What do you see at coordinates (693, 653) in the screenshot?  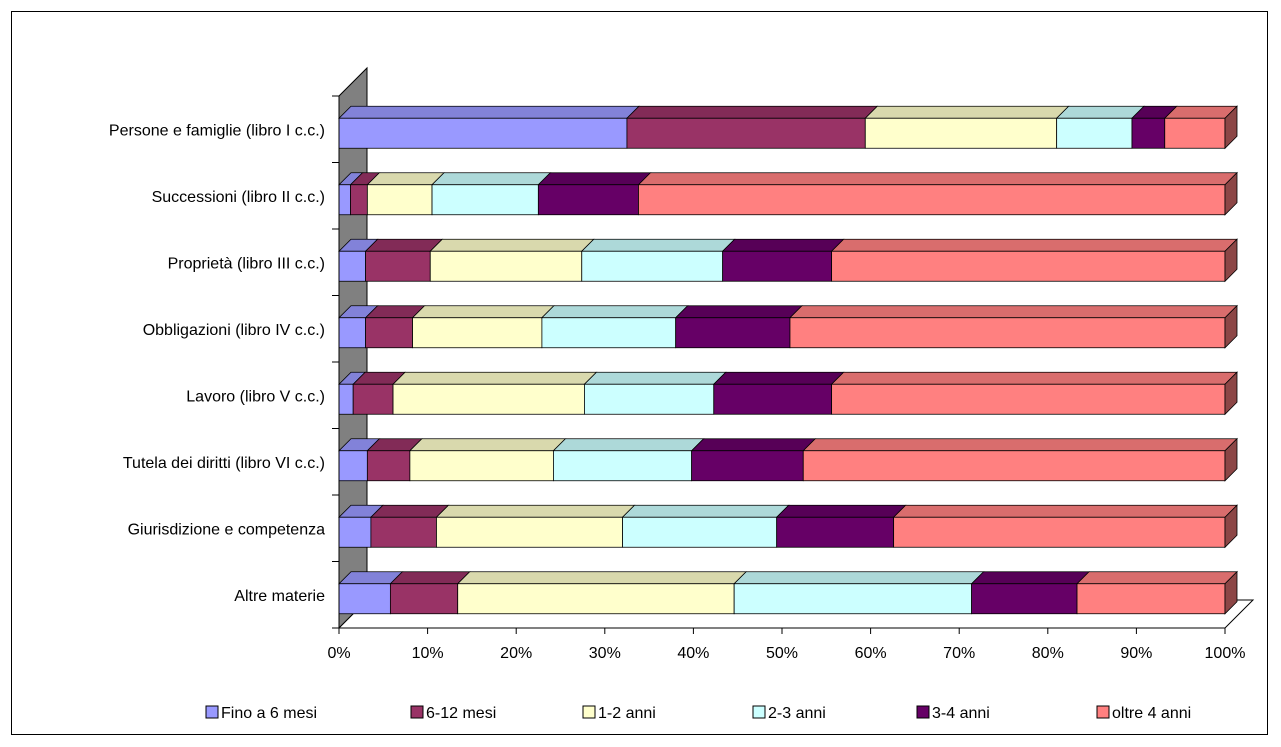 I see `x-tick-label: 40%` at bounding box center [693, 653].